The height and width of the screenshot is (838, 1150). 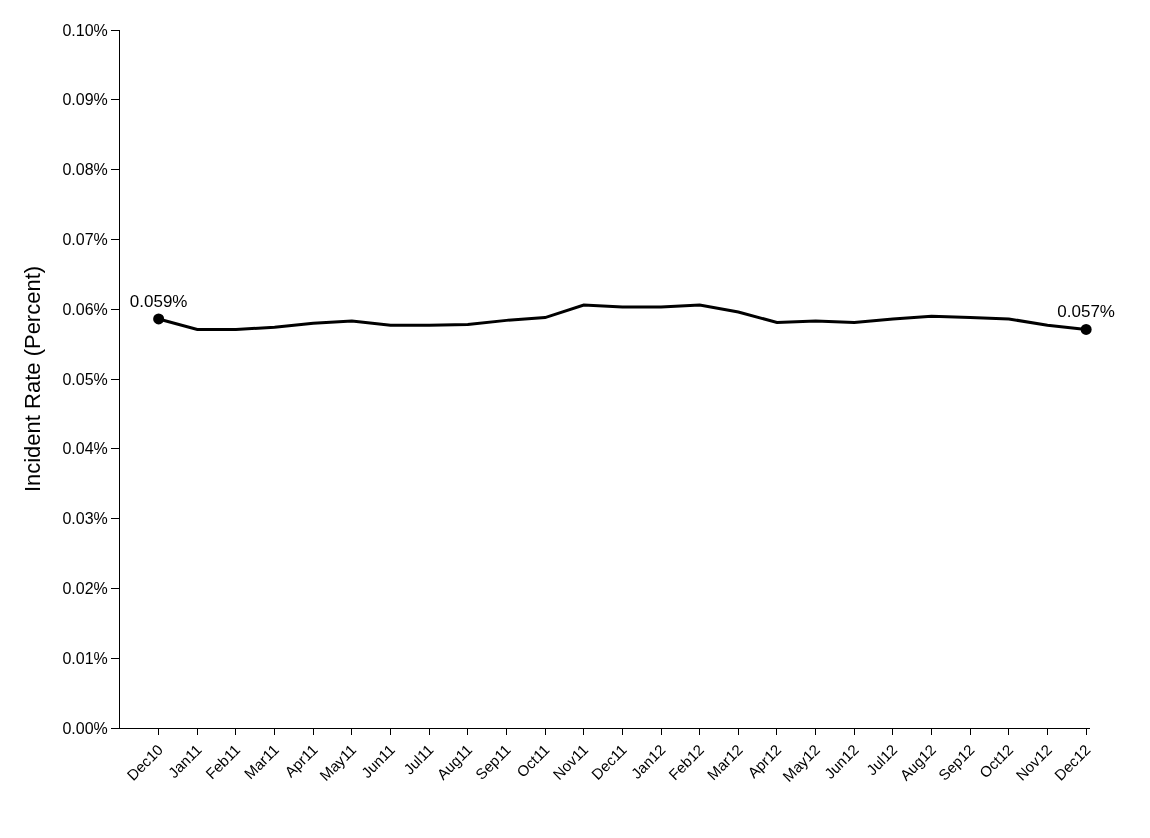 I want to click on data-label: 0.057%, so click(x=1086, y=312).